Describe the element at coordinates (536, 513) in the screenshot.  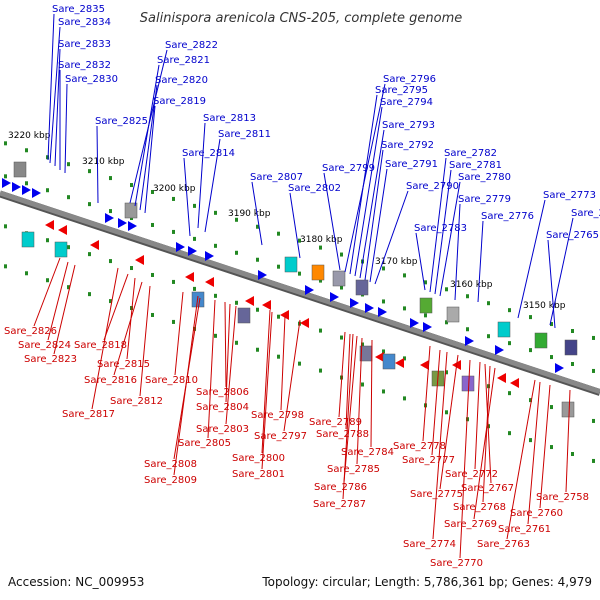
I see `bottom-gene-label: Sare_2760` at that location.